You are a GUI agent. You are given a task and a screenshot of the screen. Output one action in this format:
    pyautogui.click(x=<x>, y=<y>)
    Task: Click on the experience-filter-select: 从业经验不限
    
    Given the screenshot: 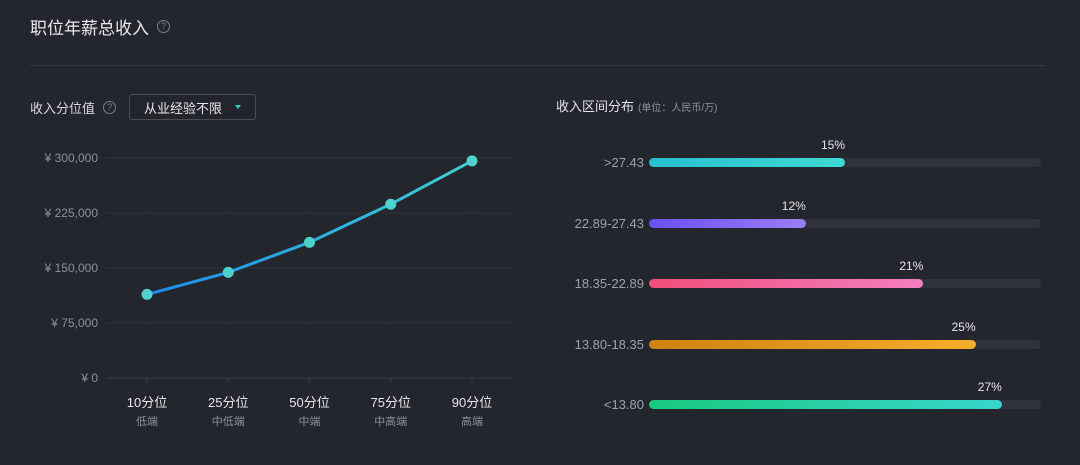 What is the action you would take?
    pyautogui.click(x=192, y=107)
    